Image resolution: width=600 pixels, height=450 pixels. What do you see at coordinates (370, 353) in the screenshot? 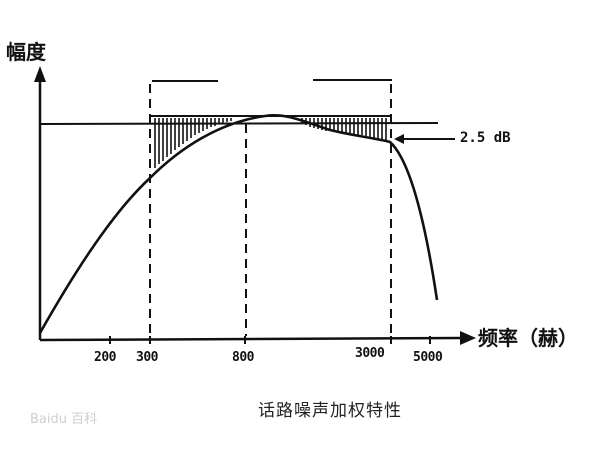
I see `tick-label-3000: 3000` at bounding box center [370, 353].